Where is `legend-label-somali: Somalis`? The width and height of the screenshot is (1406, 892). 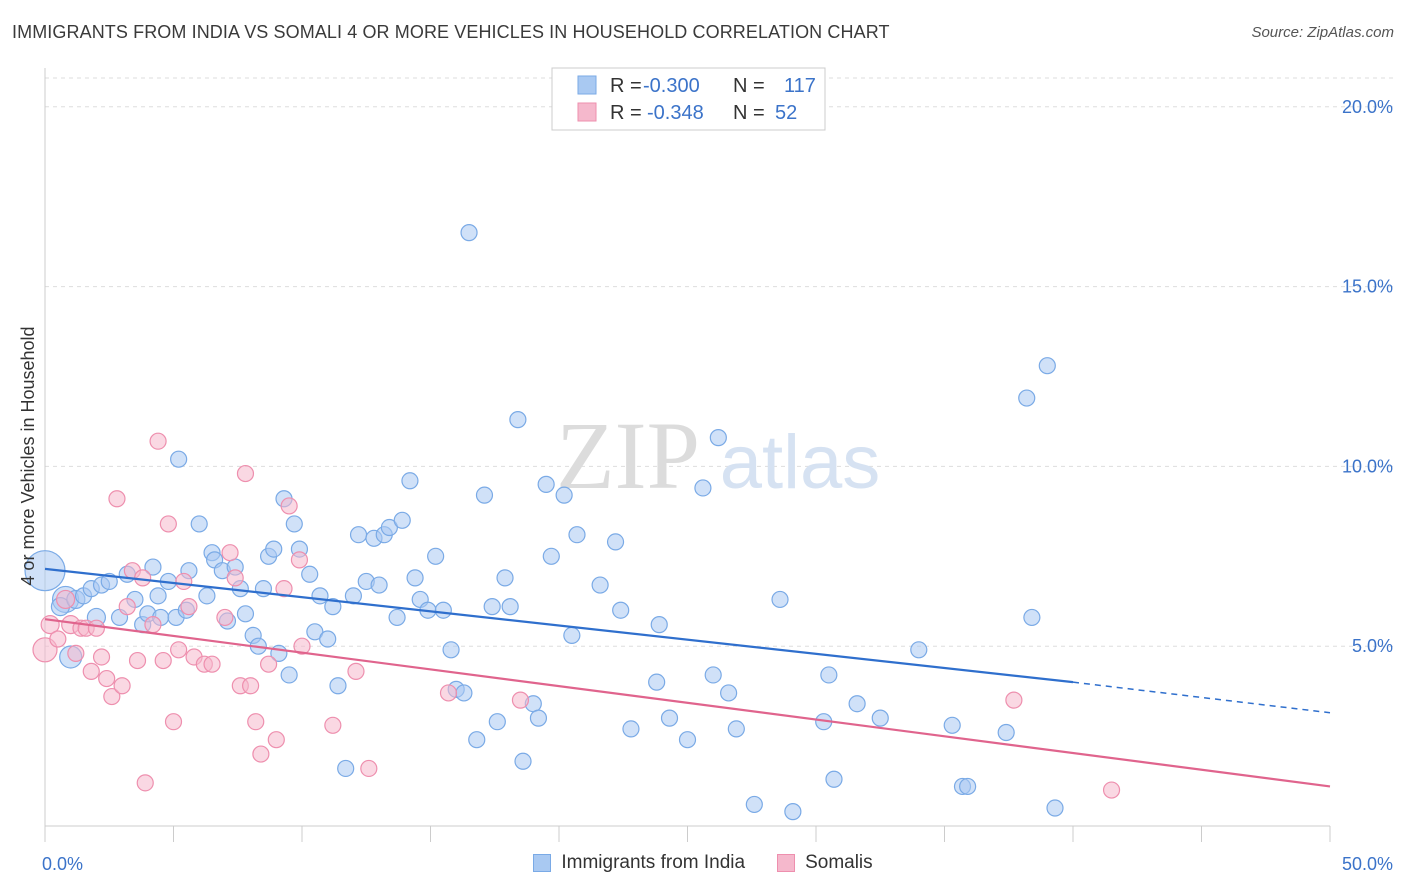 legend-label-somali: Somalis is located at coordinates (839, 862).